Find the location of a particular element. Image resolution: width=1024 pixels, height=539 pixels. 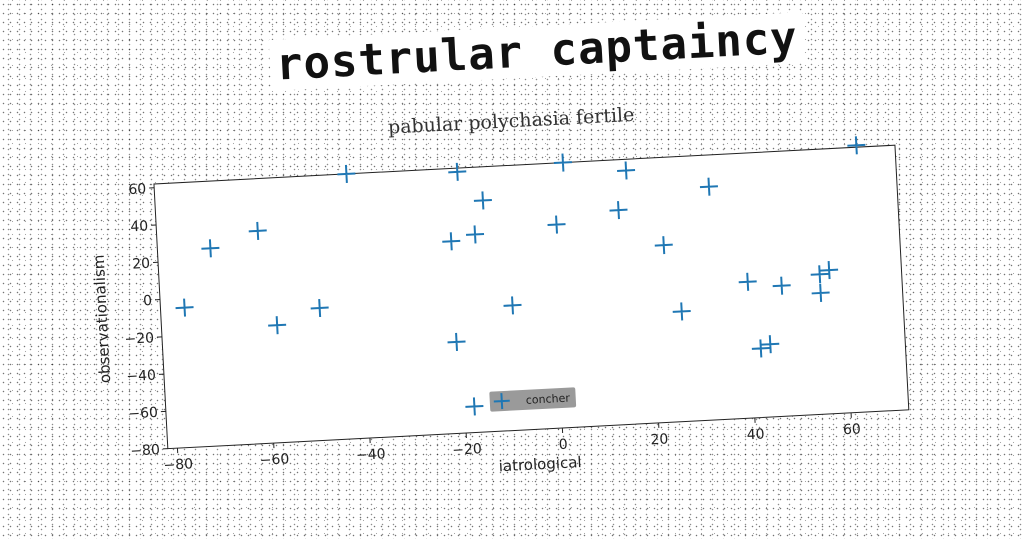

x-tick-label: 20 is located at coordinates (659, 439).